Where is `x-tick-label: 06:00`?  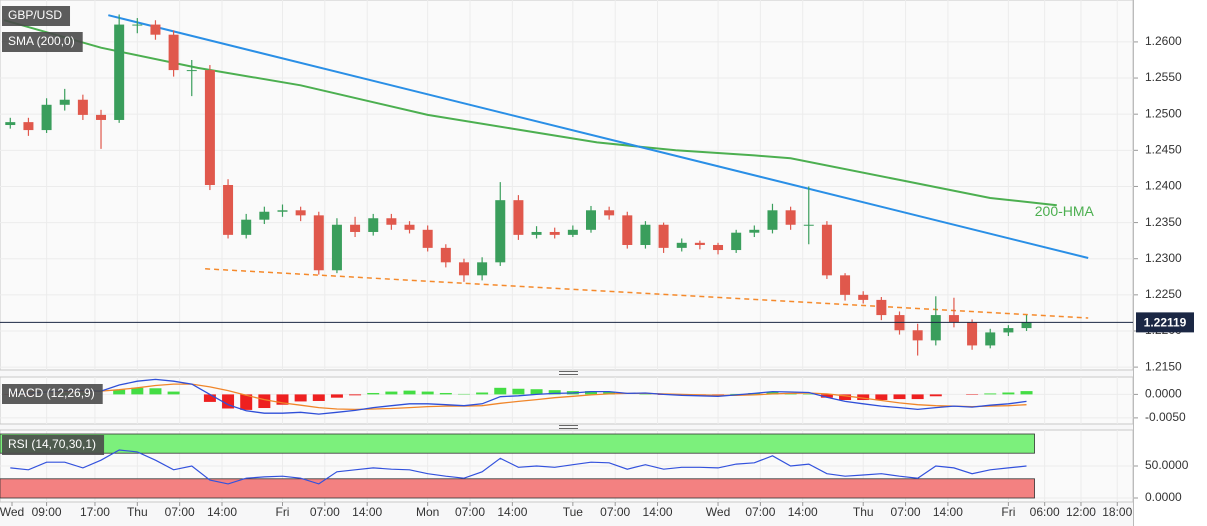 x-tick-label: 06:00 is located at coordinates (1045, 512).